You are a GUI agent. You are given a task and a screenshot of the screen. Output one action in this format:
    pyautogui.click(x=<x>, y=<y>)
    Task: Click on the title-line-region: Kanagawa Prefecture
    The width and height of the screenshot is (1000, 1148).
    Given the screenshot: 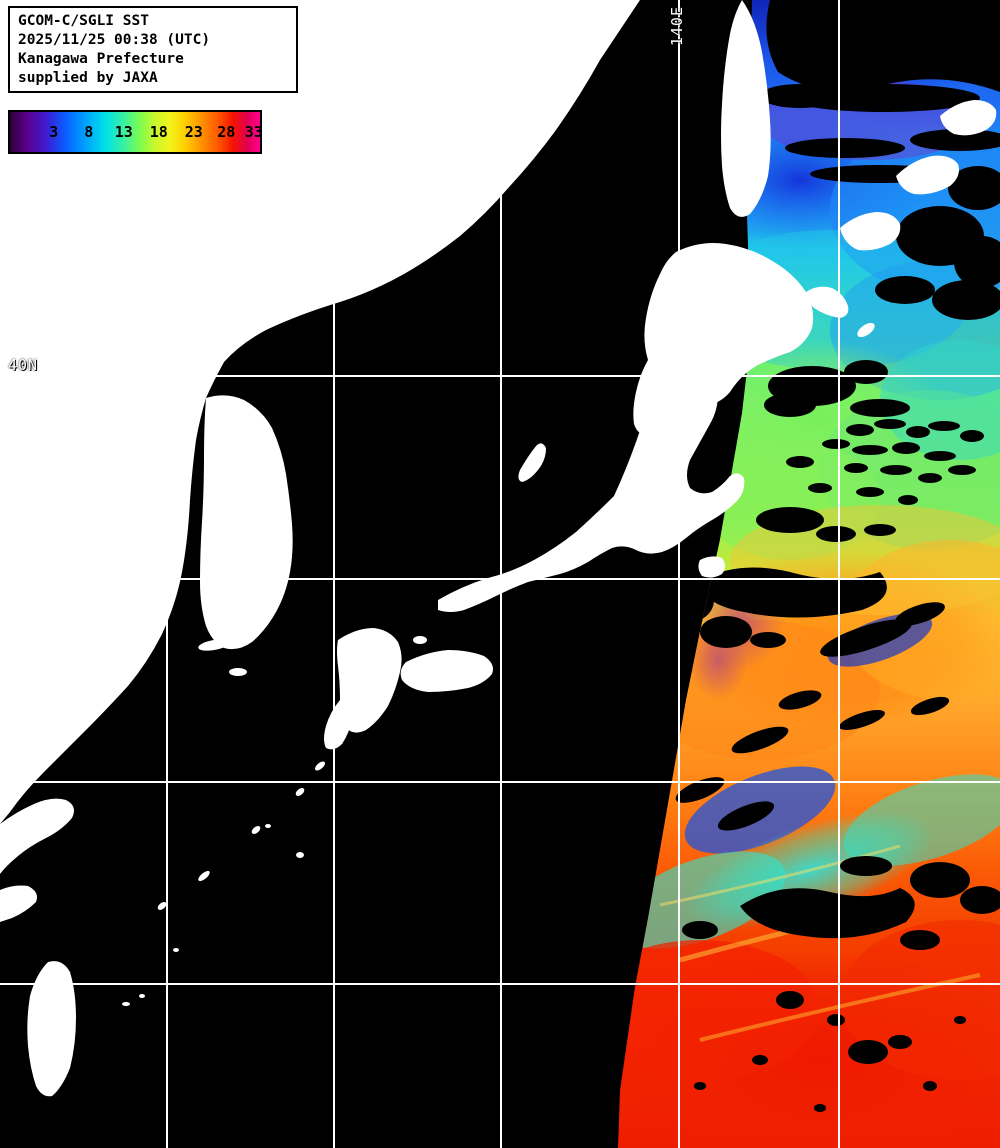 What is the action you would take?
    pyautogui.click(x=101, y=59)
    